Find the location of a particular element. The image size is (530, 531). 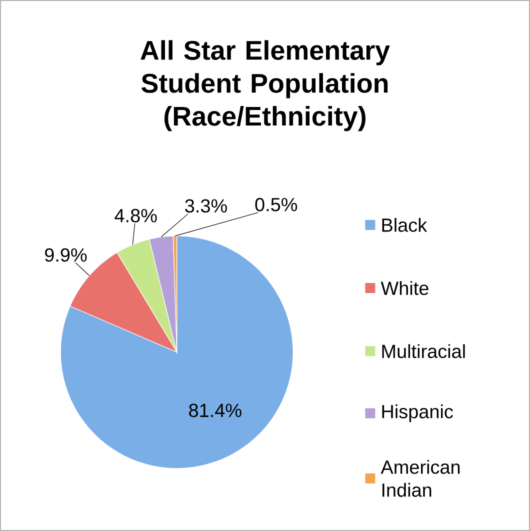

legend-label: Hispanic is located at coordinates (417, 413).